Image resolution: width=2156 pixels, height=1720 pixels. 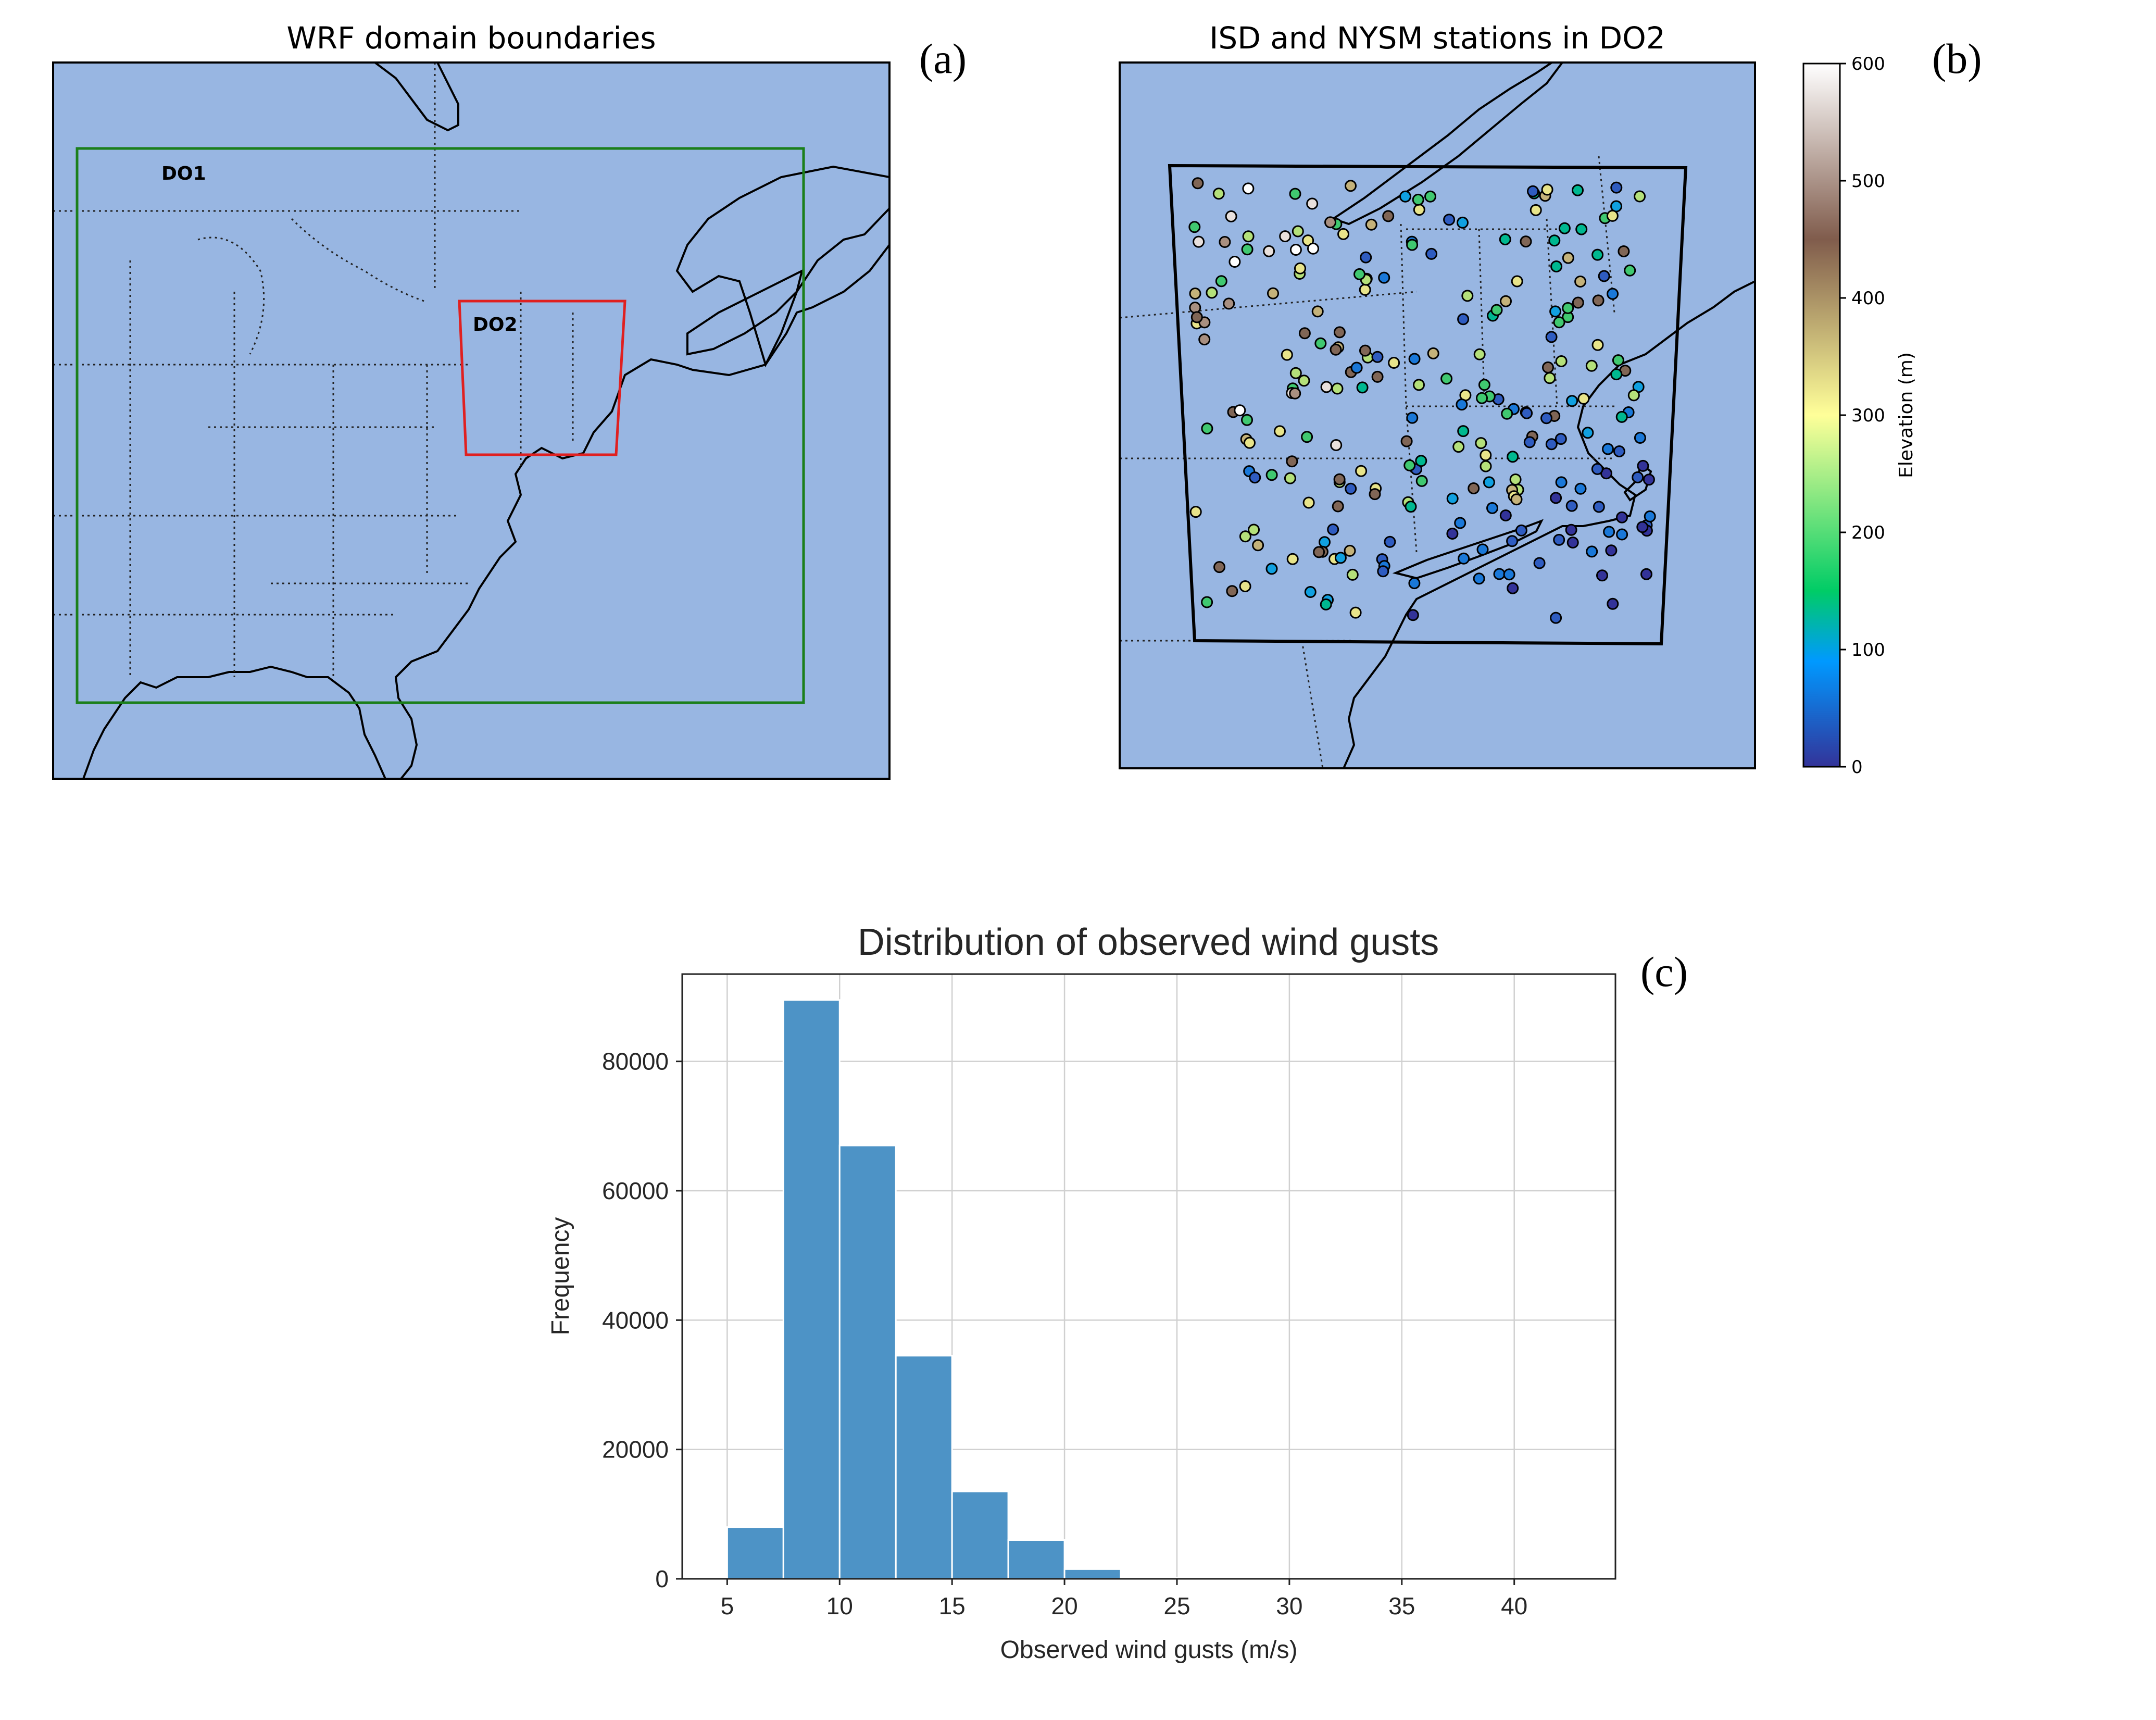 What do you see at coordinates (1148, 942) in the screenshot?
I see `histogram-title: Distribution of observed wind gusts` at bounding box center [1148, 942].